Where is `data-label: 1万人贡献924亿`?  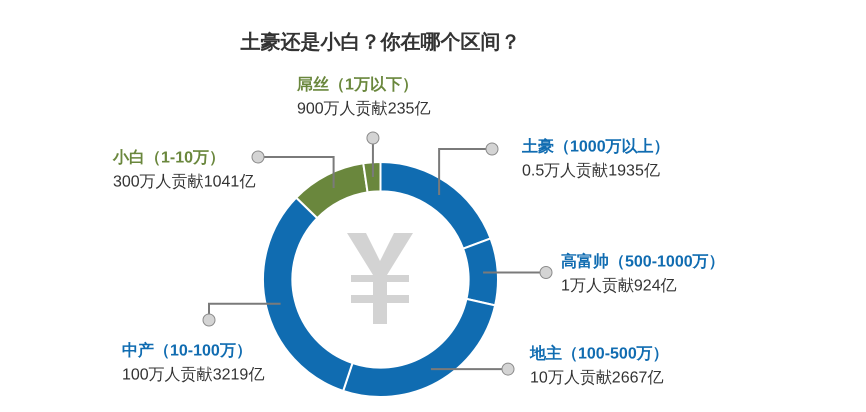 data-label: 1万人贡献924亿 is located at coordinates (619, 285).